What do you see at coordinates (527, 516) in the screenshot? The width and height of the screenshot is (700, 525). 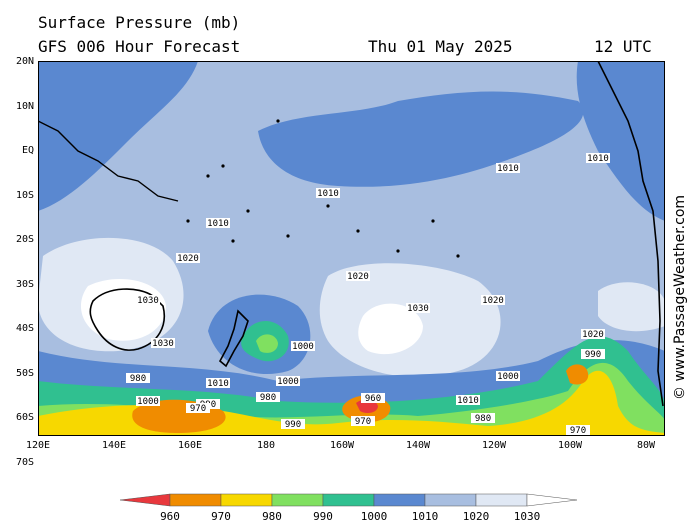 I see `legend-label: 1030` at bounding box center [527, 516].